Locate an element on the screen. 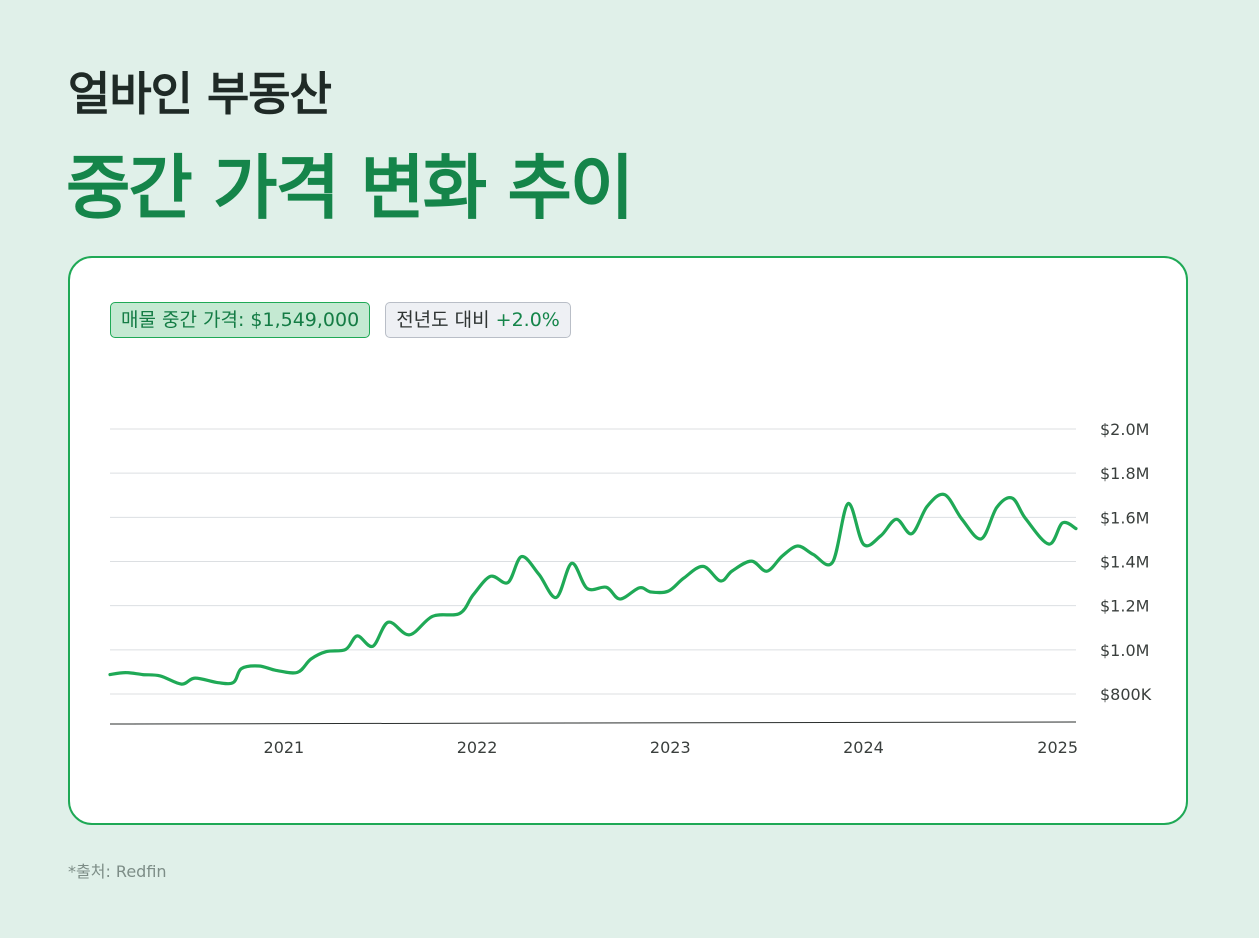  x-tick-label: 2022 is located at coordinates (477, 747).